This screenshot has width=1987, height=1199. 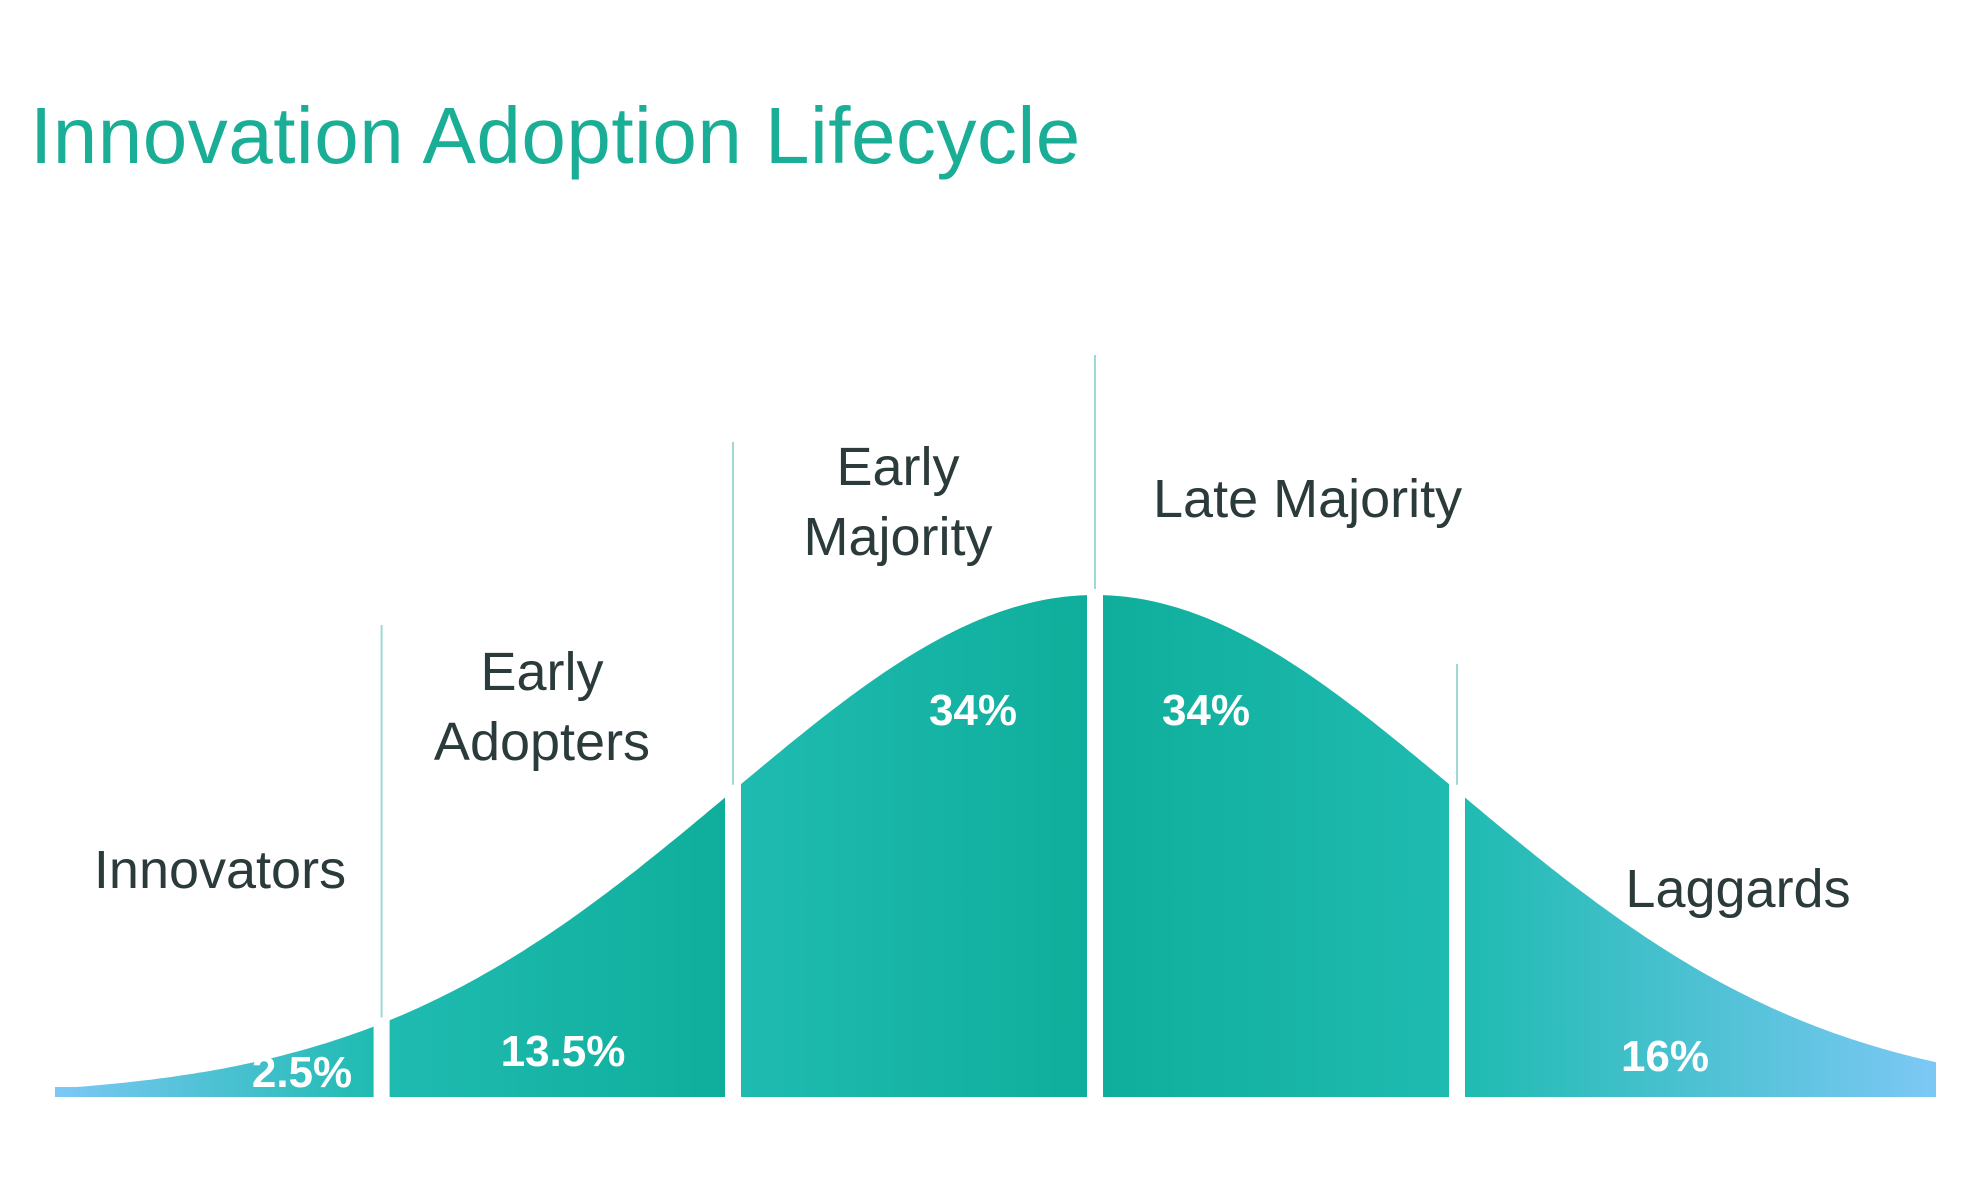 I want to click on innovators-label-line-1: Innovators, so click(x=220, y=870).